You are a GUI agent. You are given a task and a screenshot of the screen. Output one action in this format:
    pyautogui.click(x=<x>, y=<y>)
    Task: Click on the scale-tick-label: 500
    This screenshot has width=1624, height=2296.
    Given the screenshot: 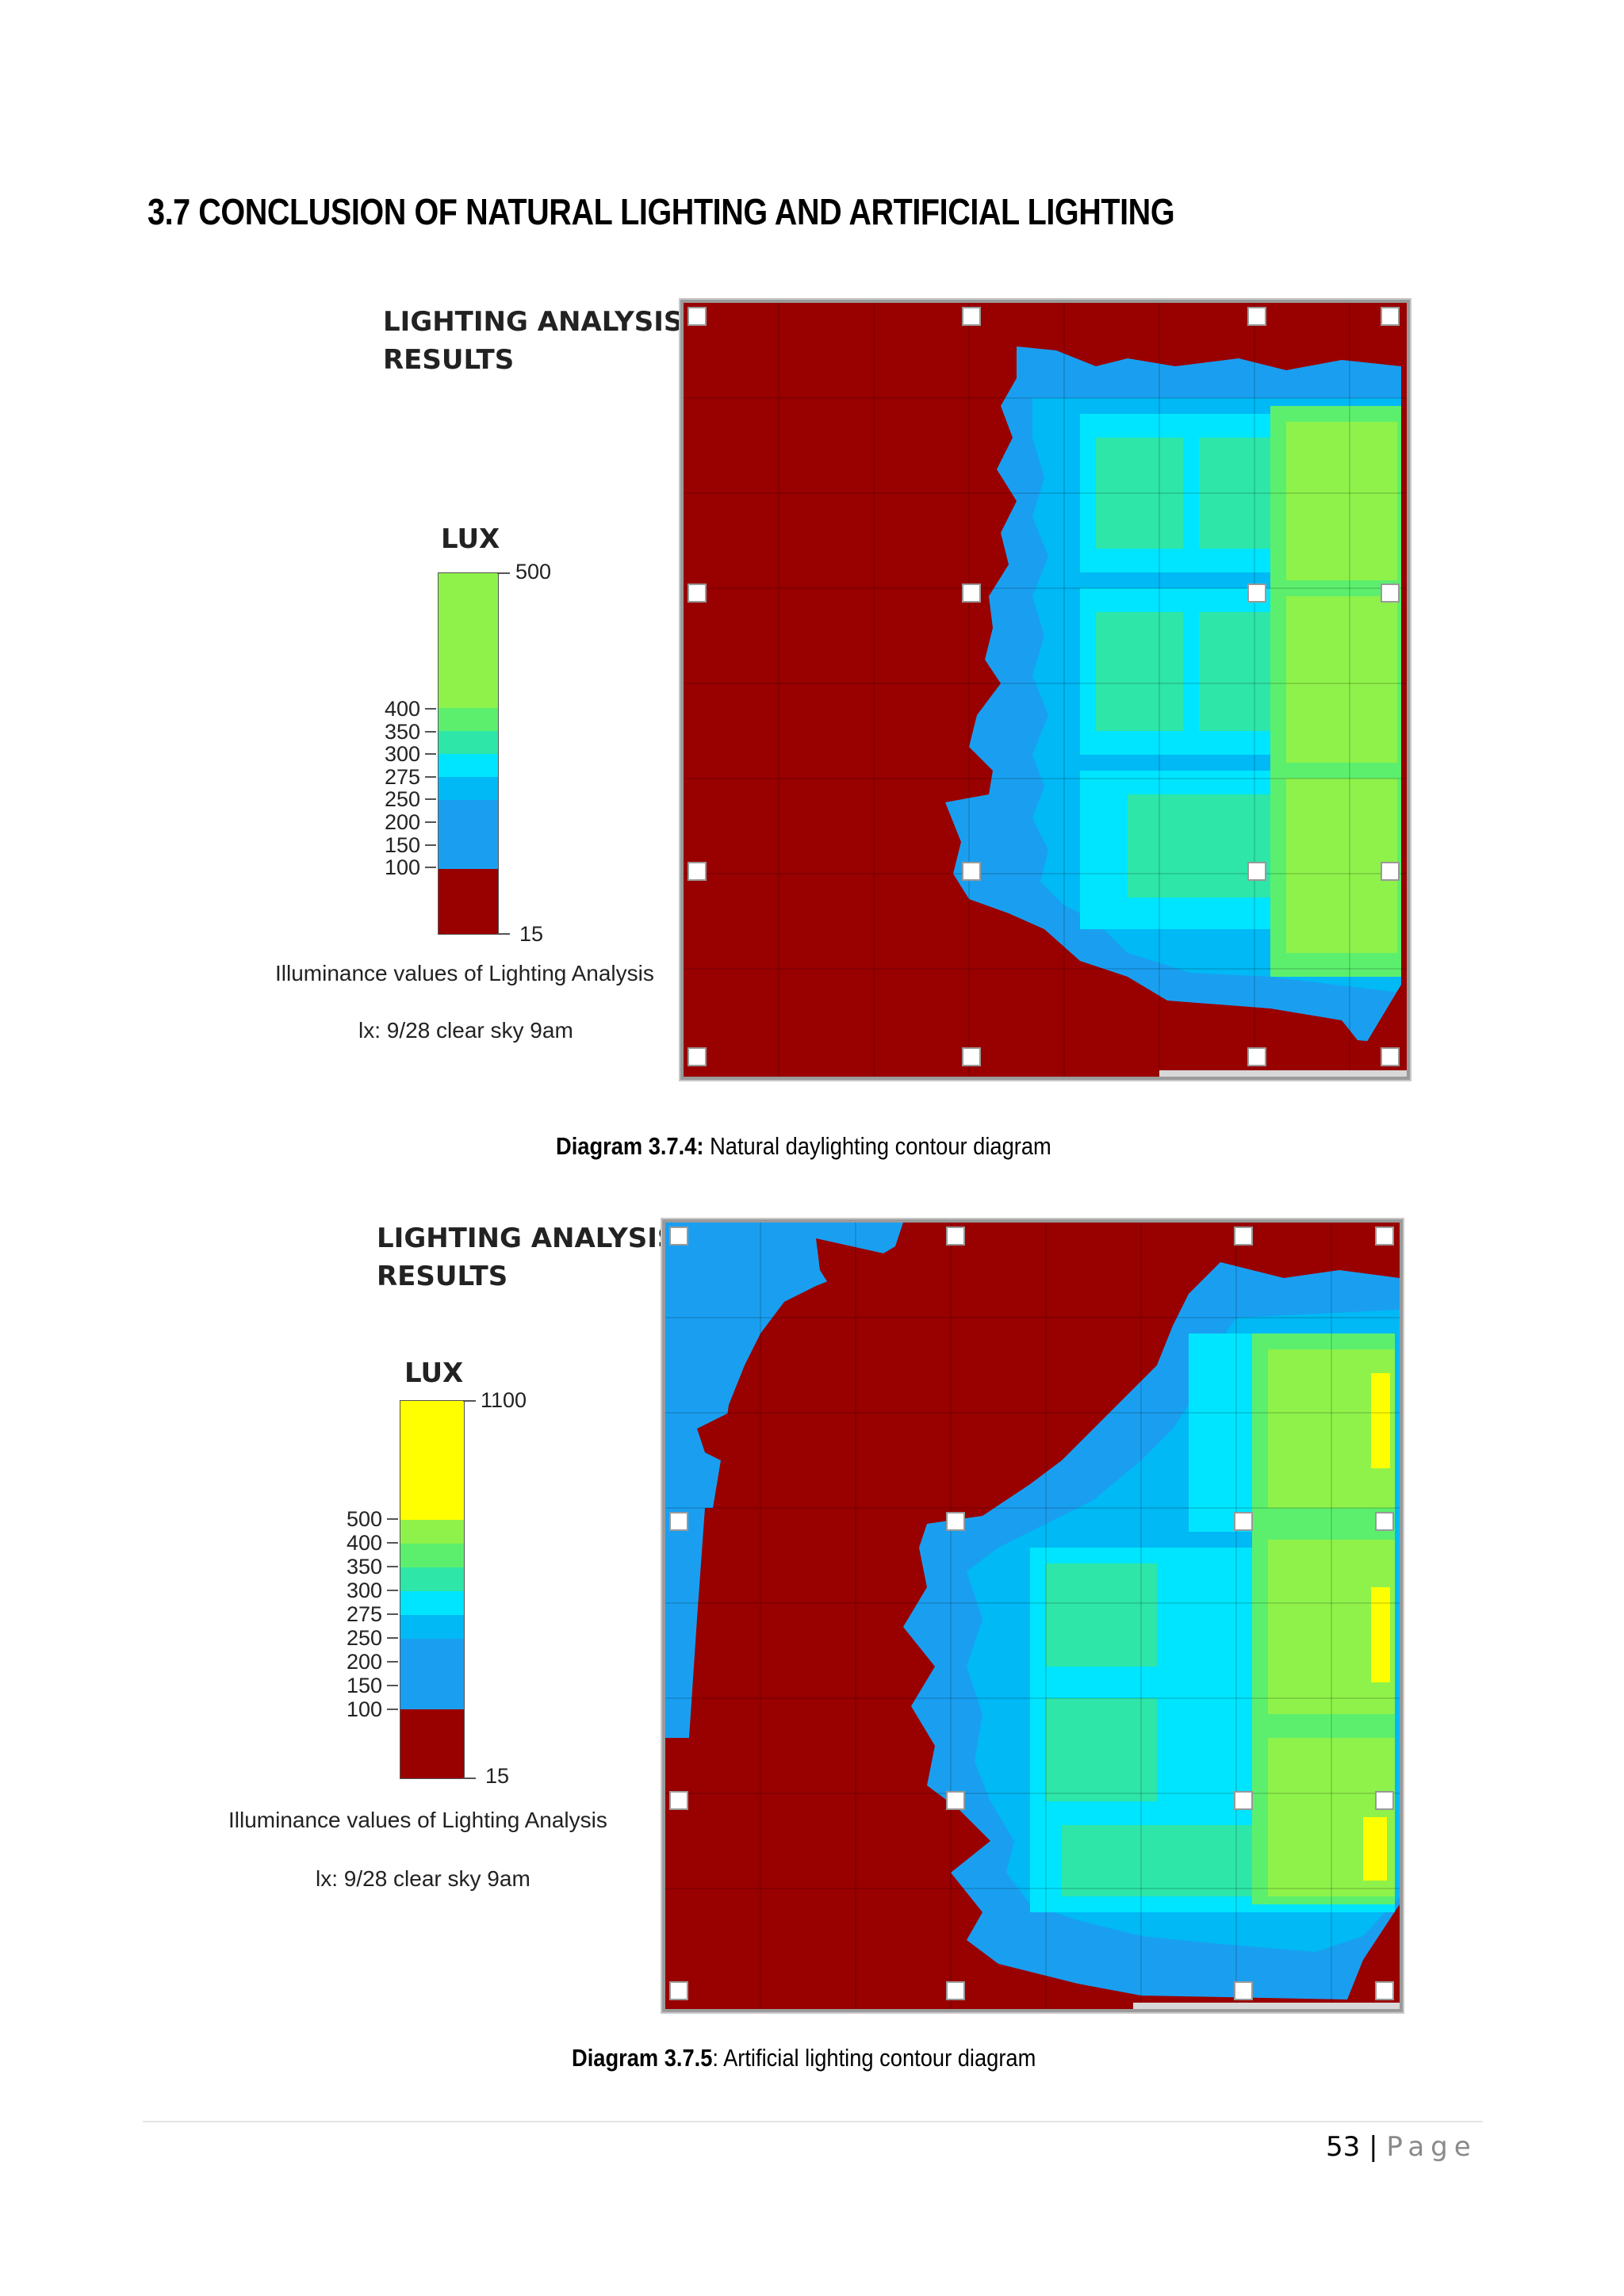 What is the action you would take?
    pyautogui.click(x=364, y=1519)
    